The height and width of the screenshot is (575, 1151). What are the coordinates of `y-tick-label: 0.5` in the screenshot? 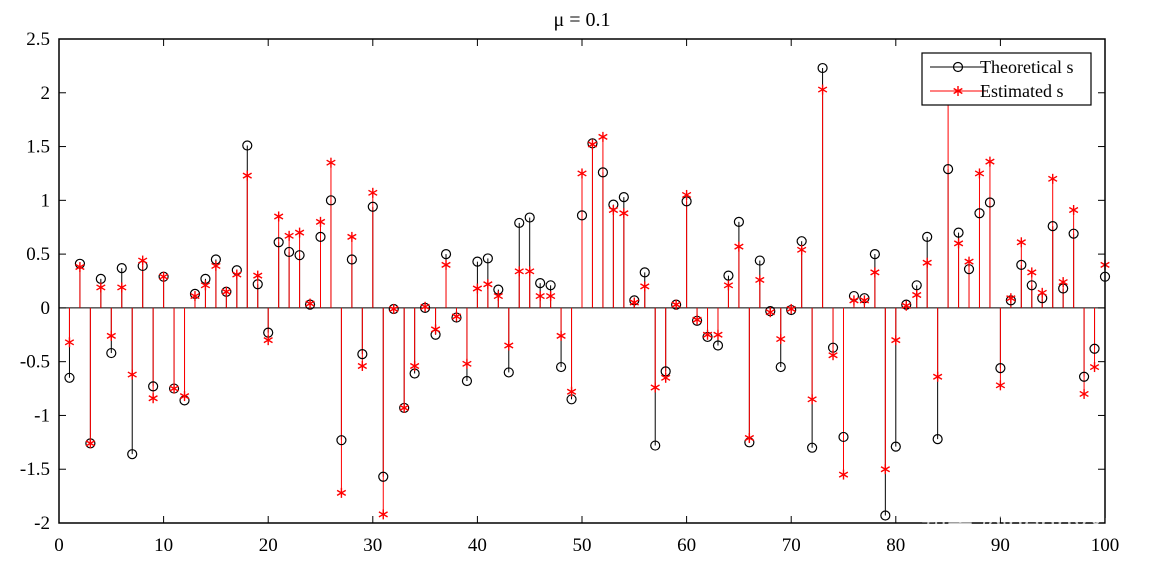 It's located at (38, 254).